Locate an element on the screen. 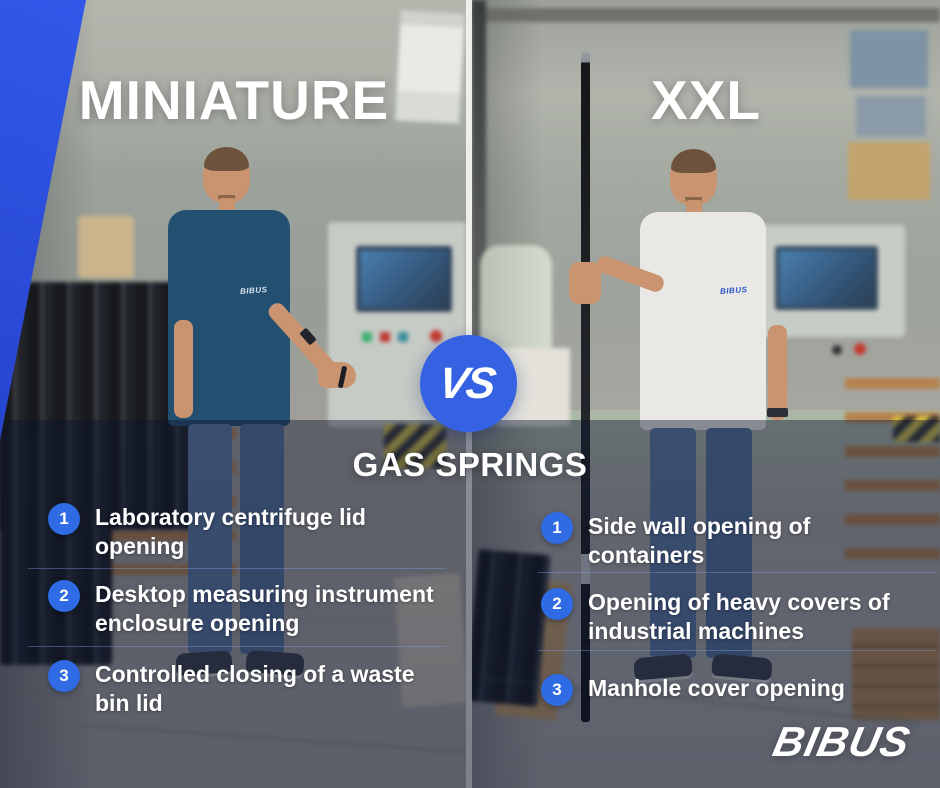 The width and height of the screenshot is (940, 788). person-left-neck is located at coordinates (227, 205).